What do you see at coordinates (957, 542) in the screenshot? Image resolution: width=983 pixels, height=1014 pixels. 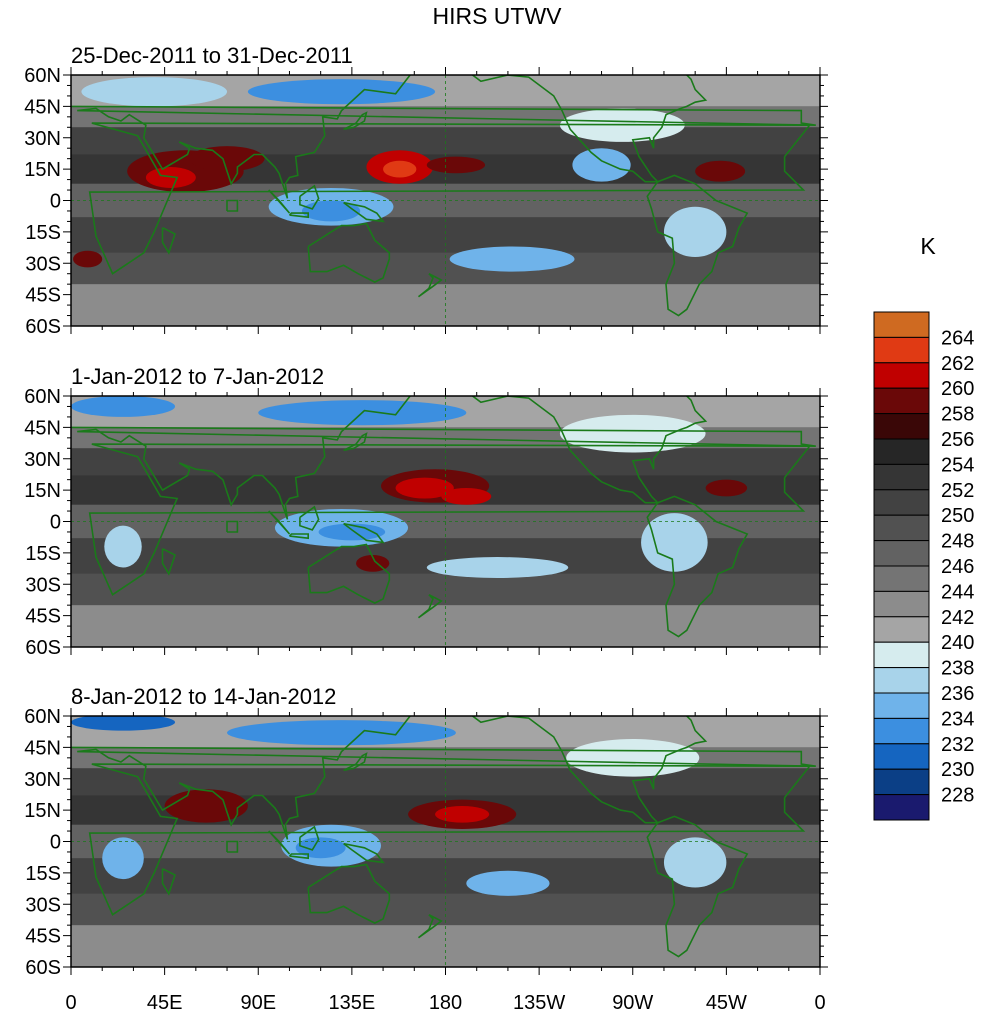 I see `colorbar-label: 248` at bounding box center [957, 542].